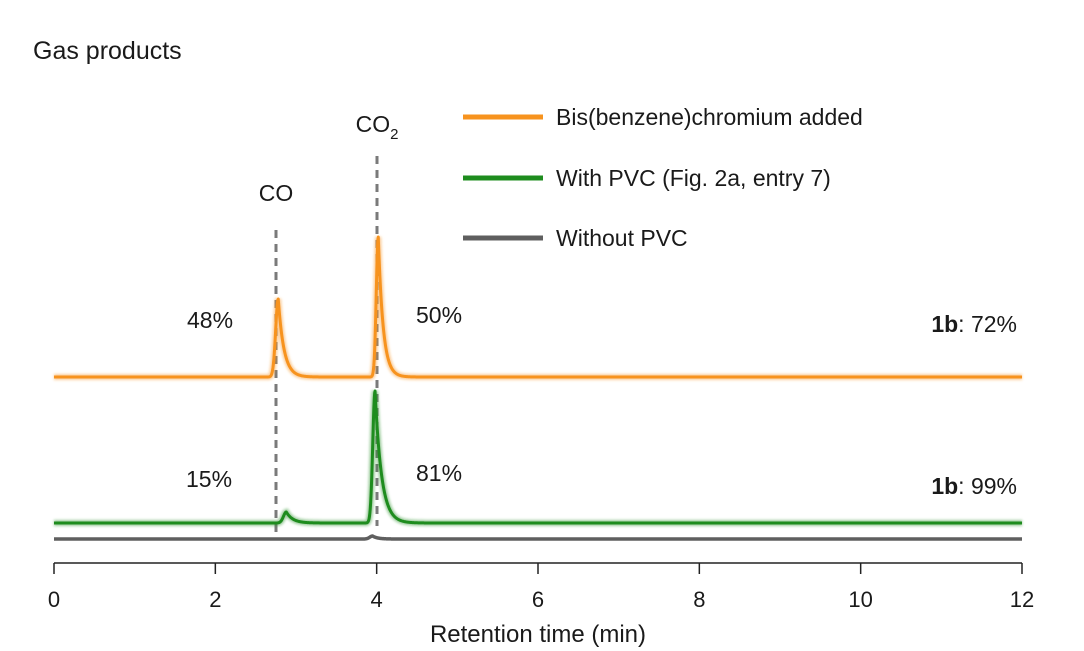 The height and width of the screenshot is (651, 1084). What do you see at coordinates (107, 51) in the screenshot?
I see `chart-title: Gas products` at bounding box center [107, 51].